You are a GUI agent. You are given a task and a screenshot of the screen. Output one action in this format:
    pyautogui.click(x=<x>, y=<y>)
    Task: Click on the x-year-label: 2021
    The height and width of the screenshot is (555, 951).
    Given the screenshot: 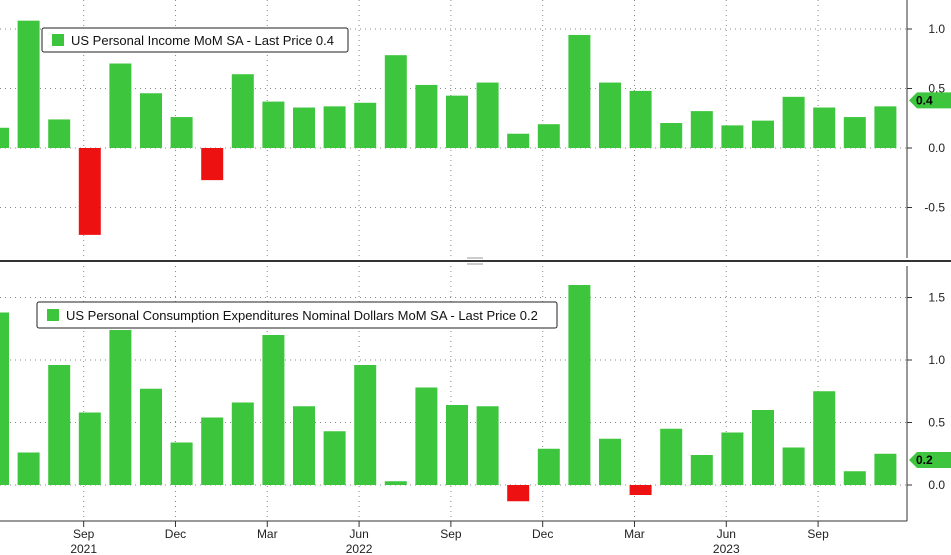 What is the action you would take?
    pyautogui.click(x=83, y=548)
    